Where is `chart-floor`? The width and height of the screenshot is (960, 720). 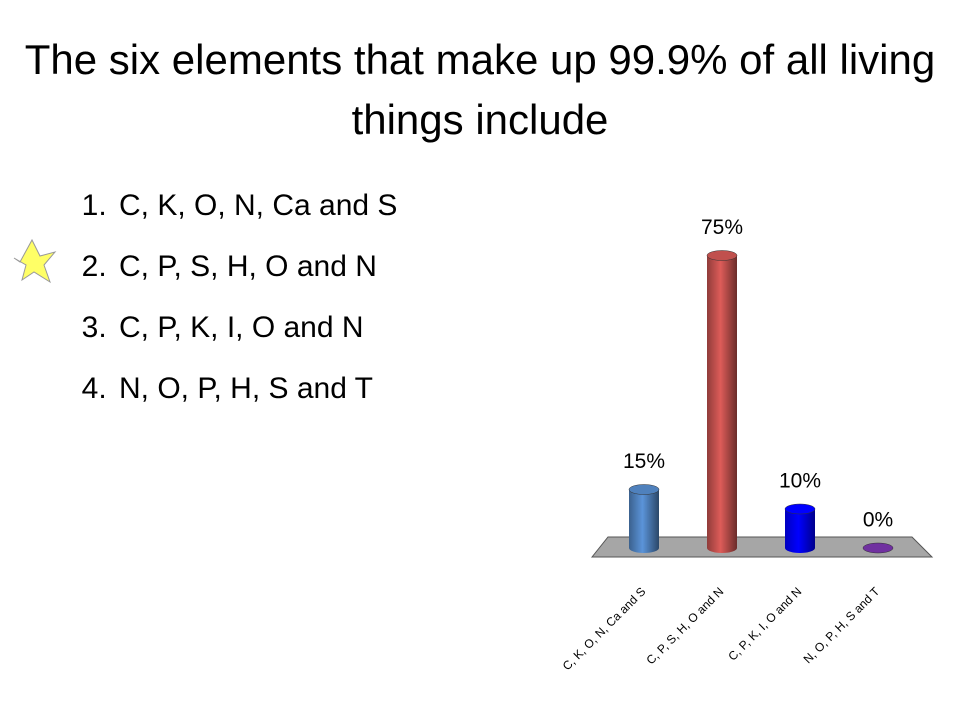
chart-floor is located at coordinates (762, 547).